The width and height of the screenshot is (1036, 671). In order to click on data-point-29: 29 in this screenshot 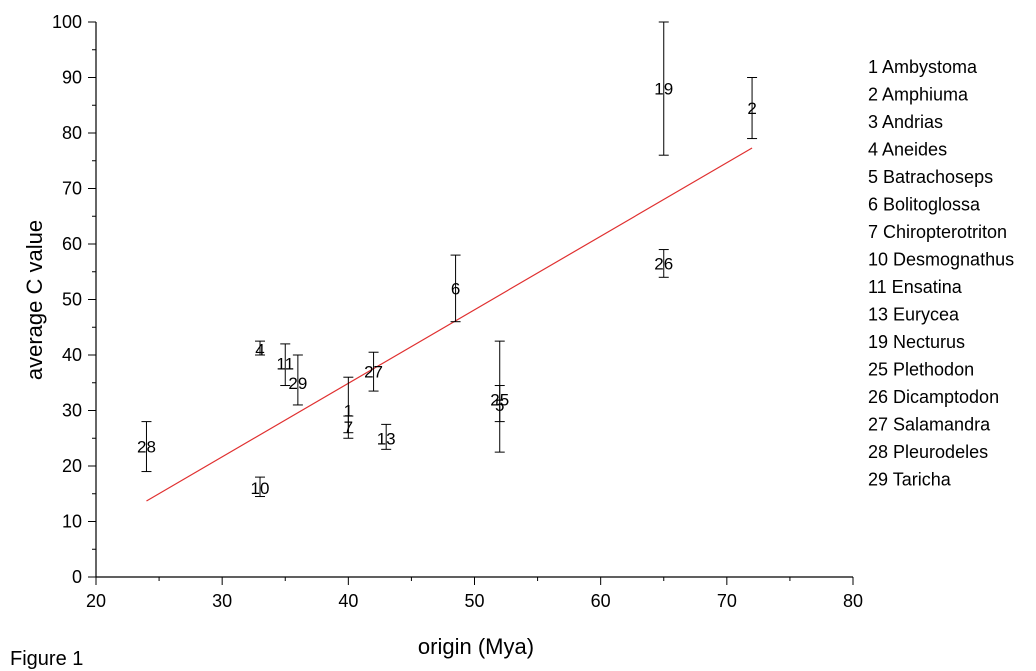, I will do `click(297, 380)`.